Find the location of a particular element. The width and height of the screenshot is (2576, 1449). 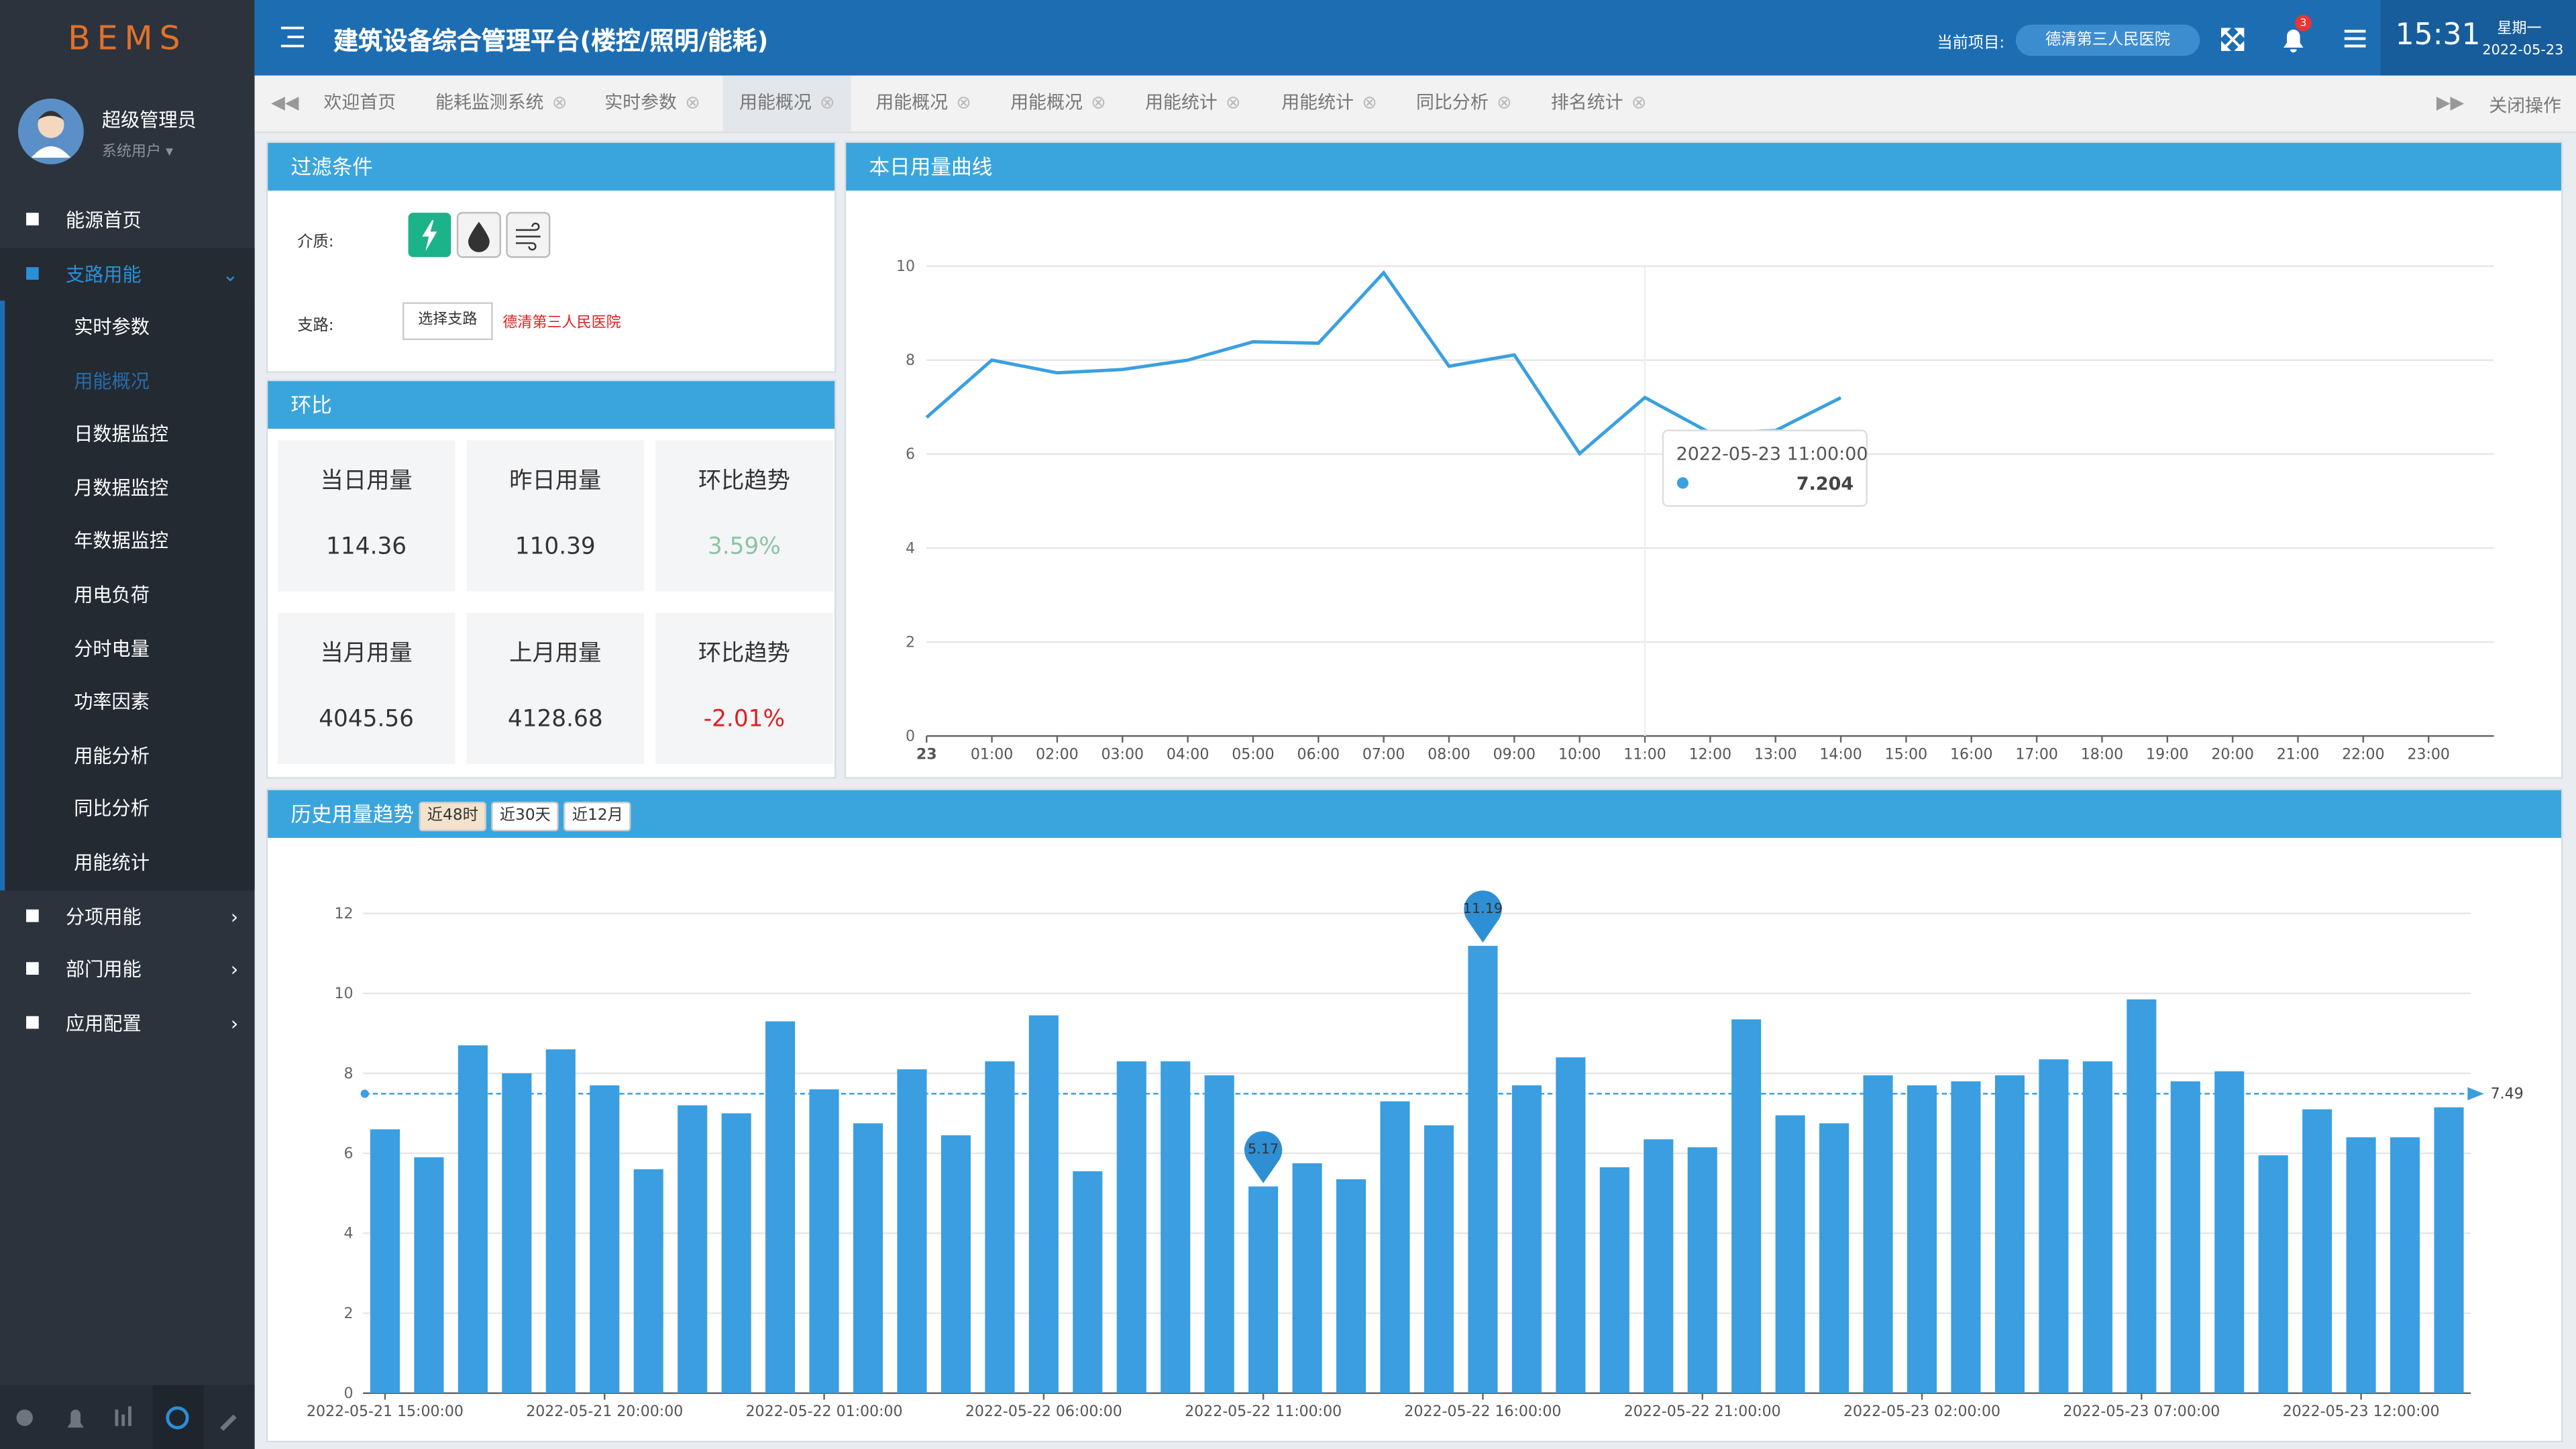

ratio-cell: 昨日用量 110.39 is located at coordinates (555, 516).